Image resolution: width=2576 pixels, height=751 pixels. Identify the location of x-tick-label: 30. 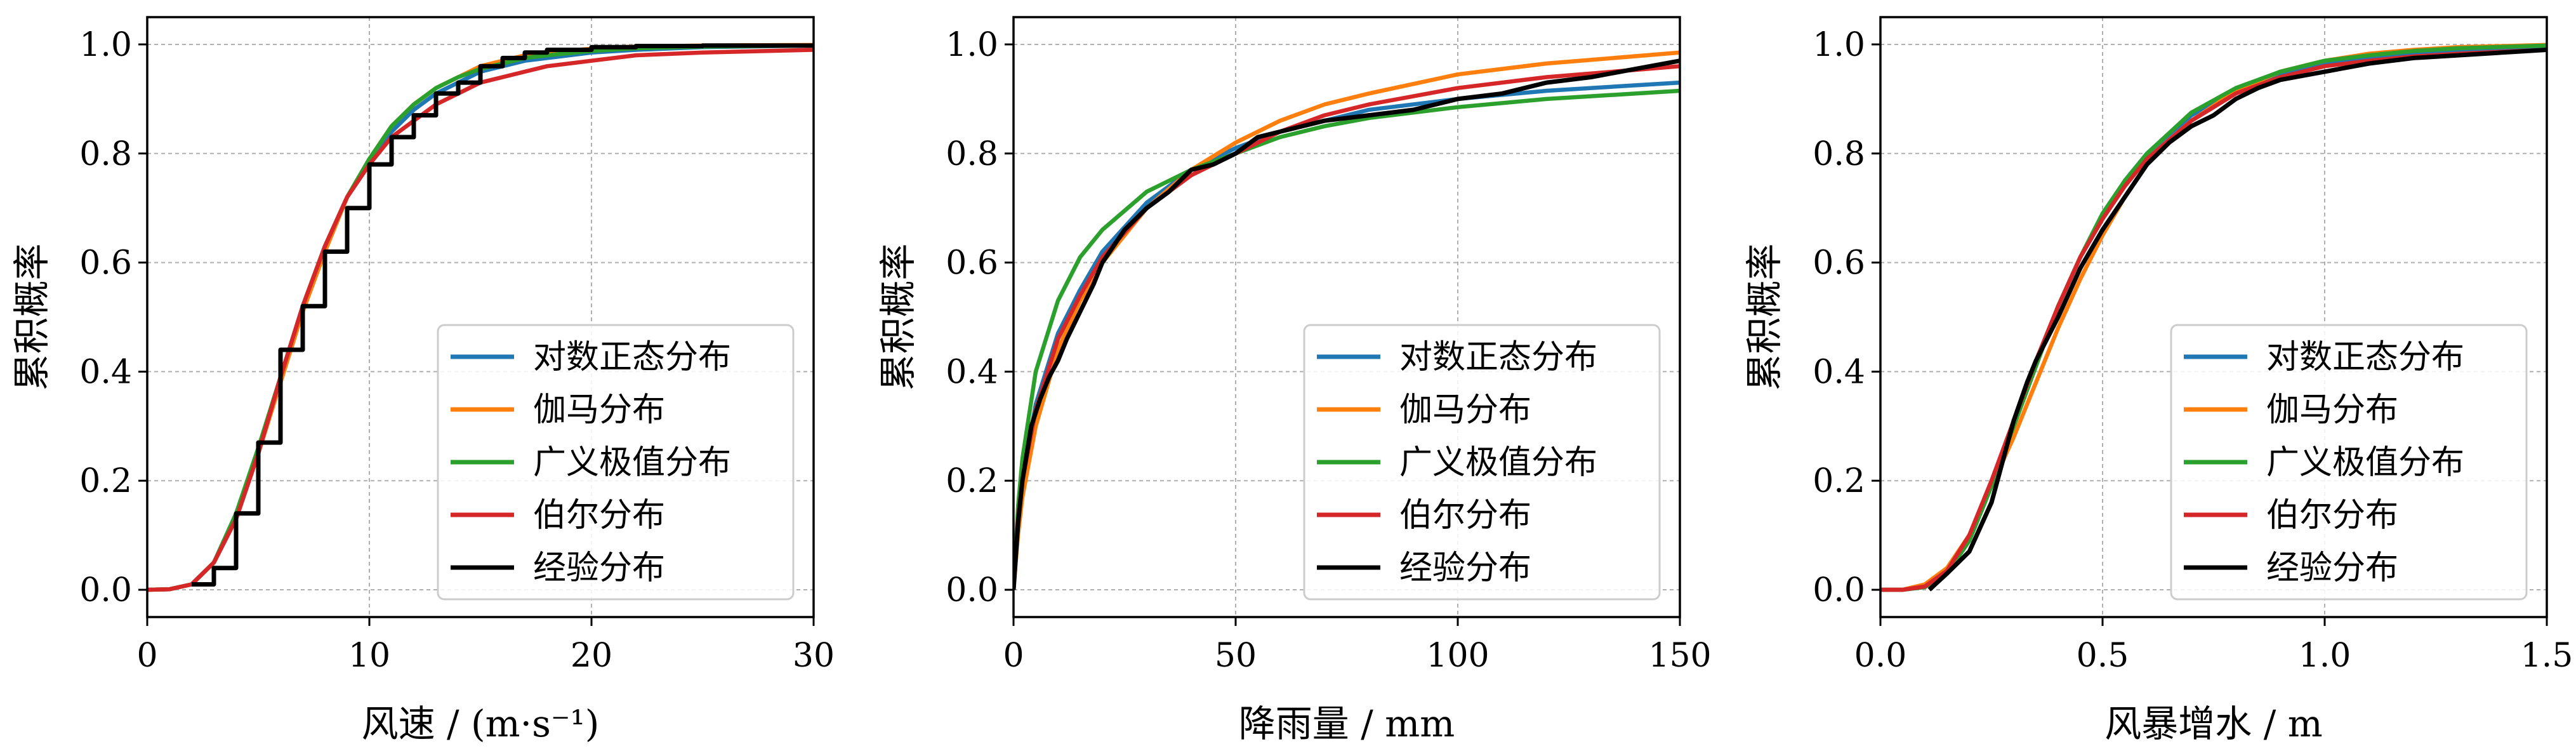
(814, 656).